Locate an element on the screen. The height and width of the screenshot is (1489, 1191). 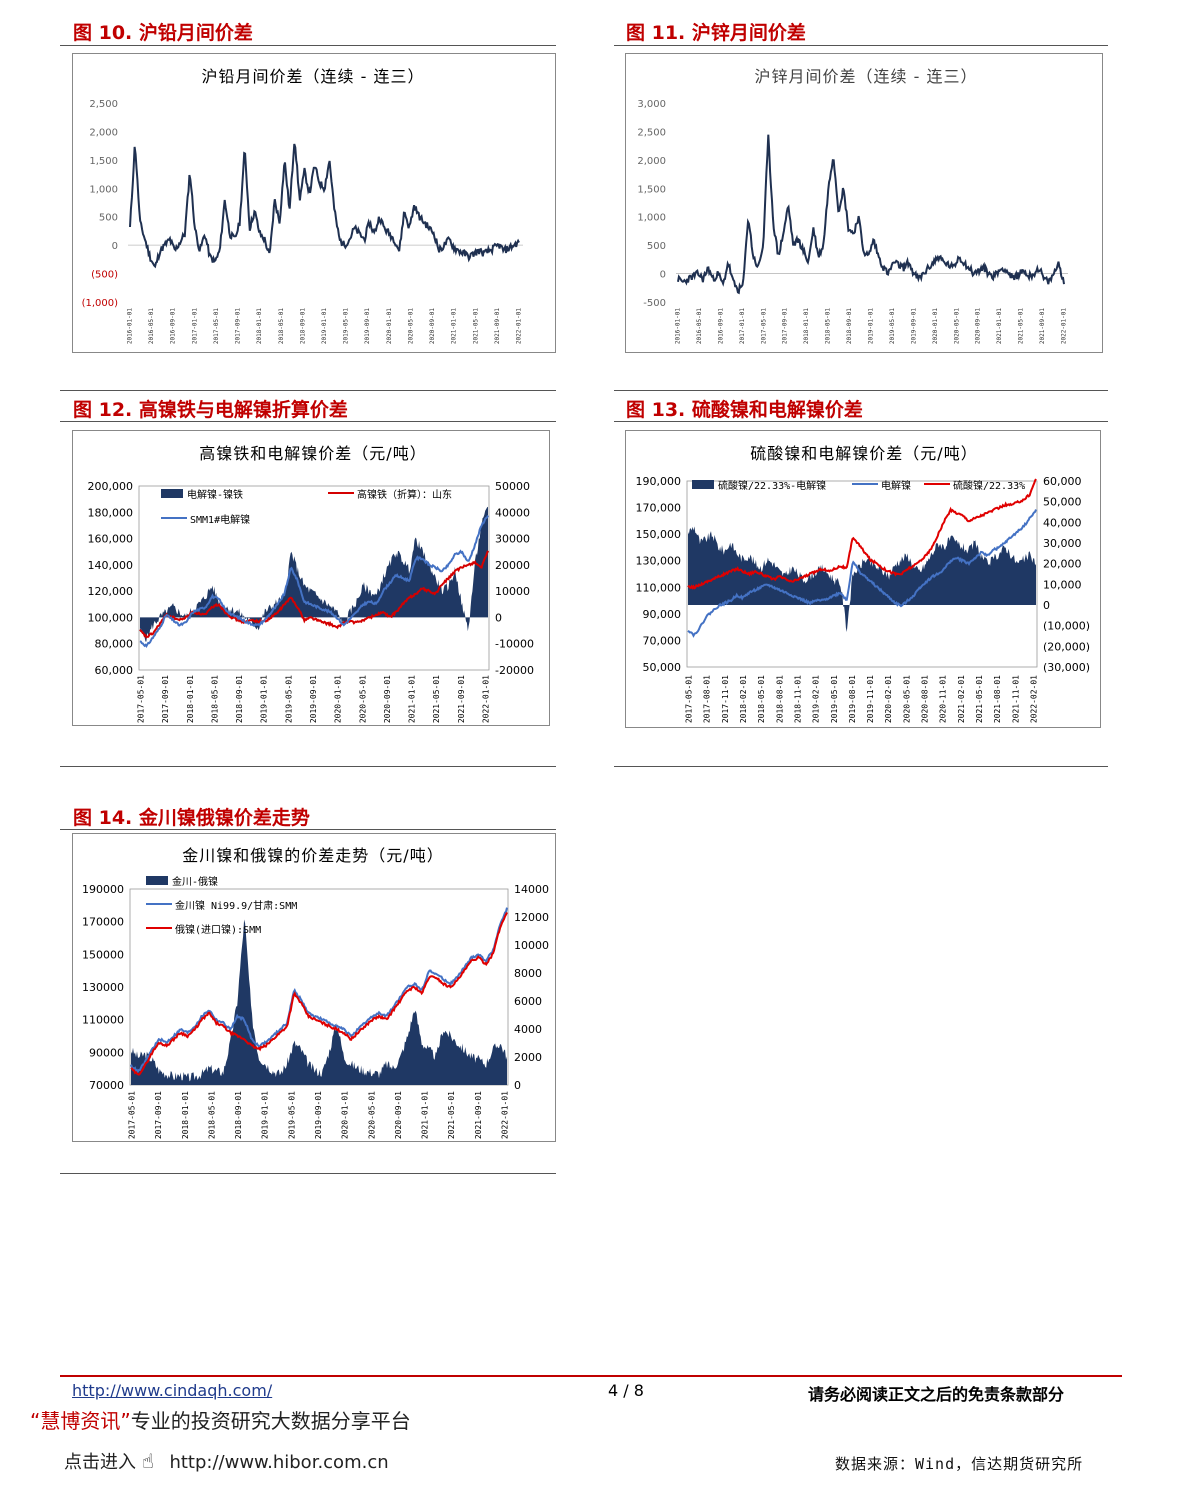
svg-fig10-ytick-7: (1,000) is located at coordinates (100, 303).